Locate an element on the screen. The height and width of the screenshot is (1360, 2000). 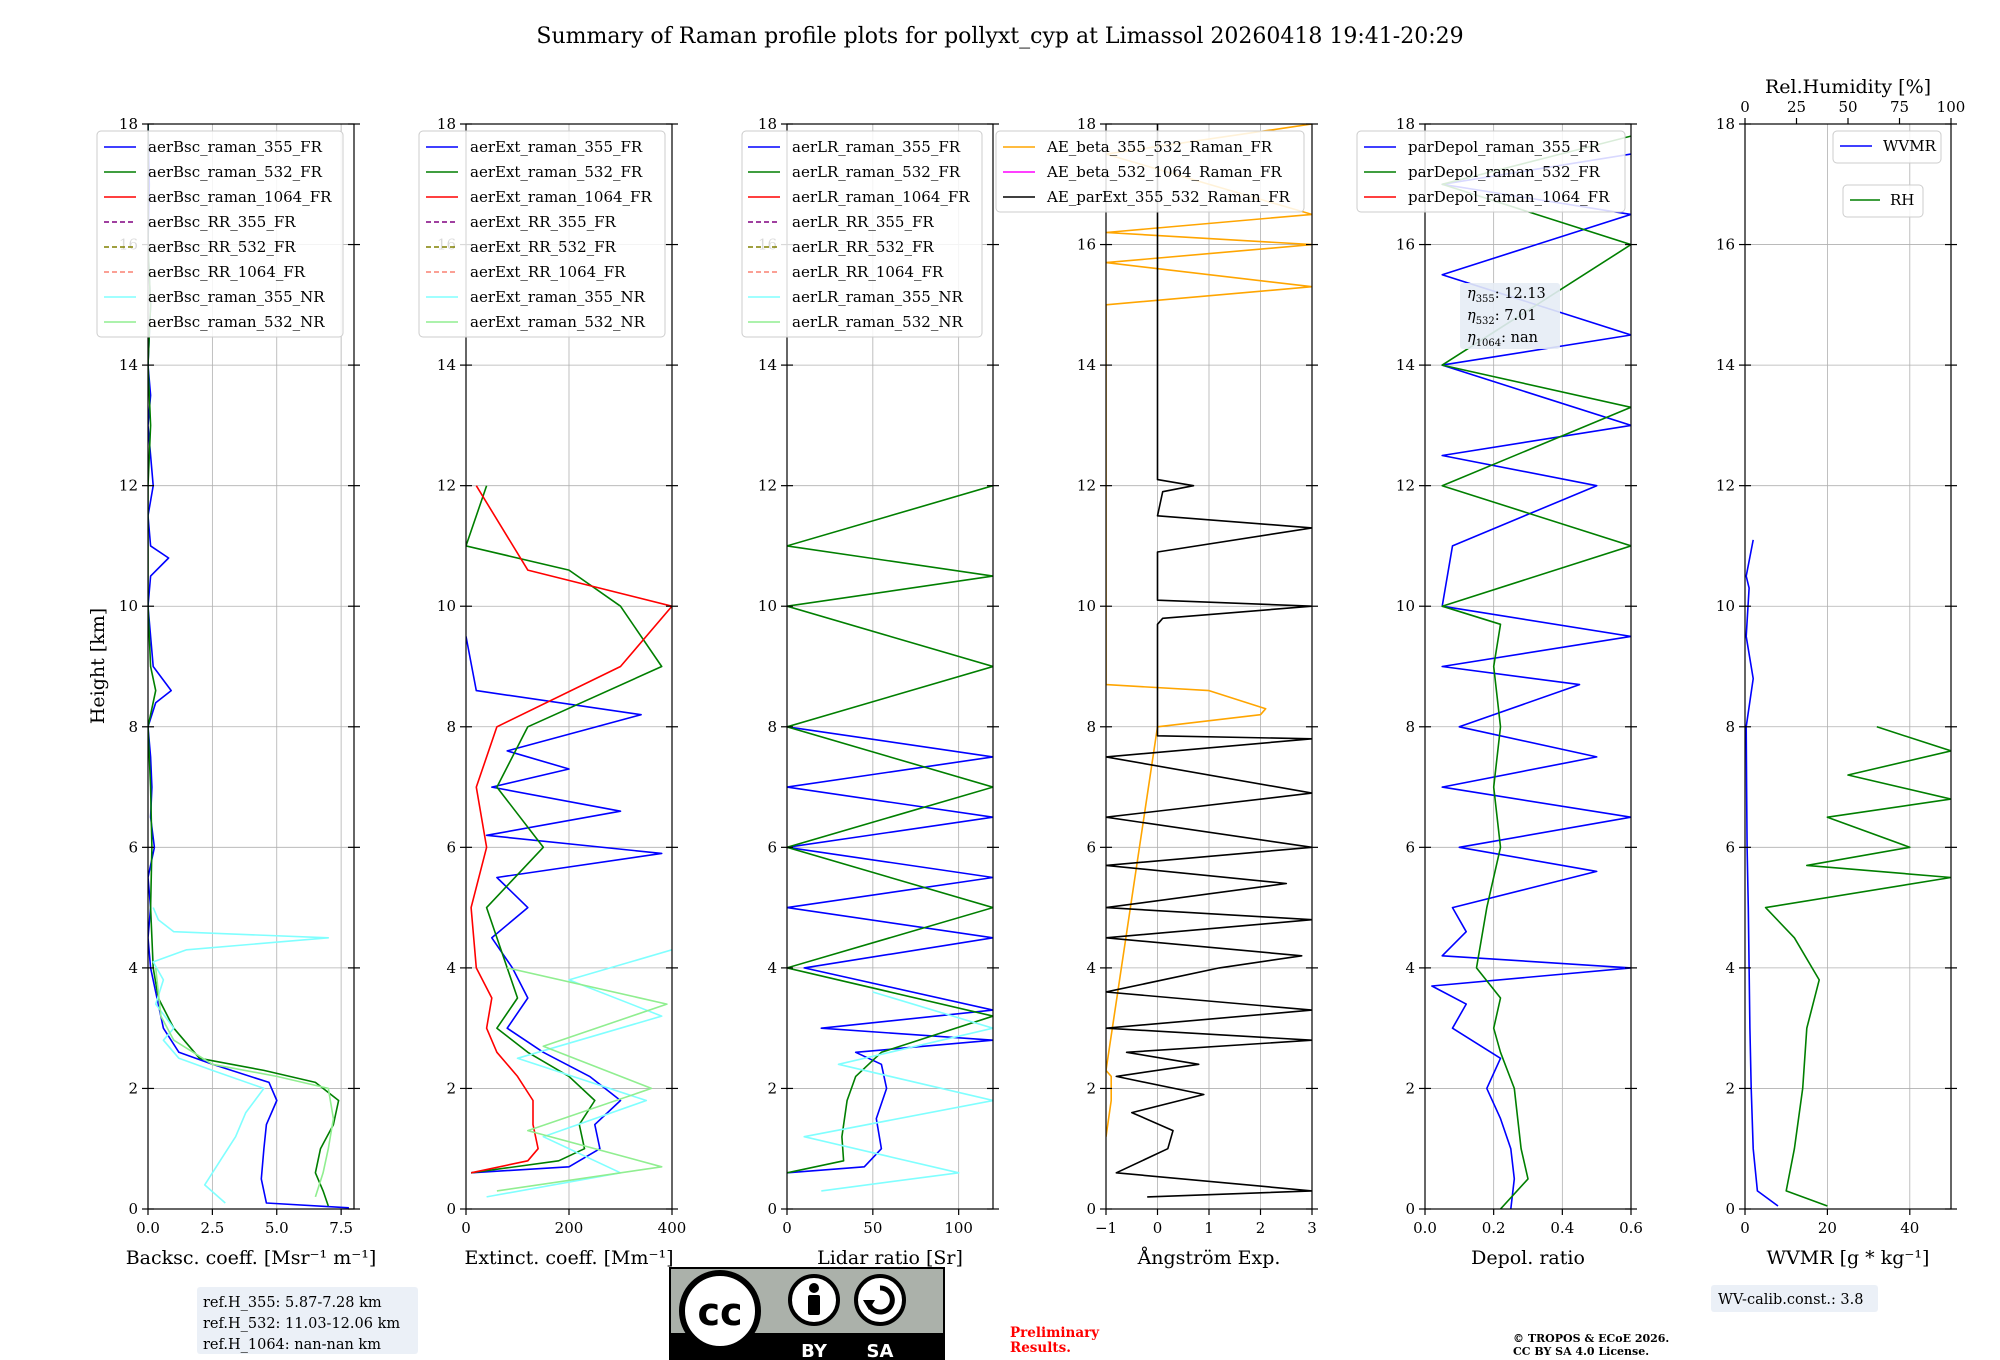
license-sa-label: SA is located at coordinates (880, 1350).